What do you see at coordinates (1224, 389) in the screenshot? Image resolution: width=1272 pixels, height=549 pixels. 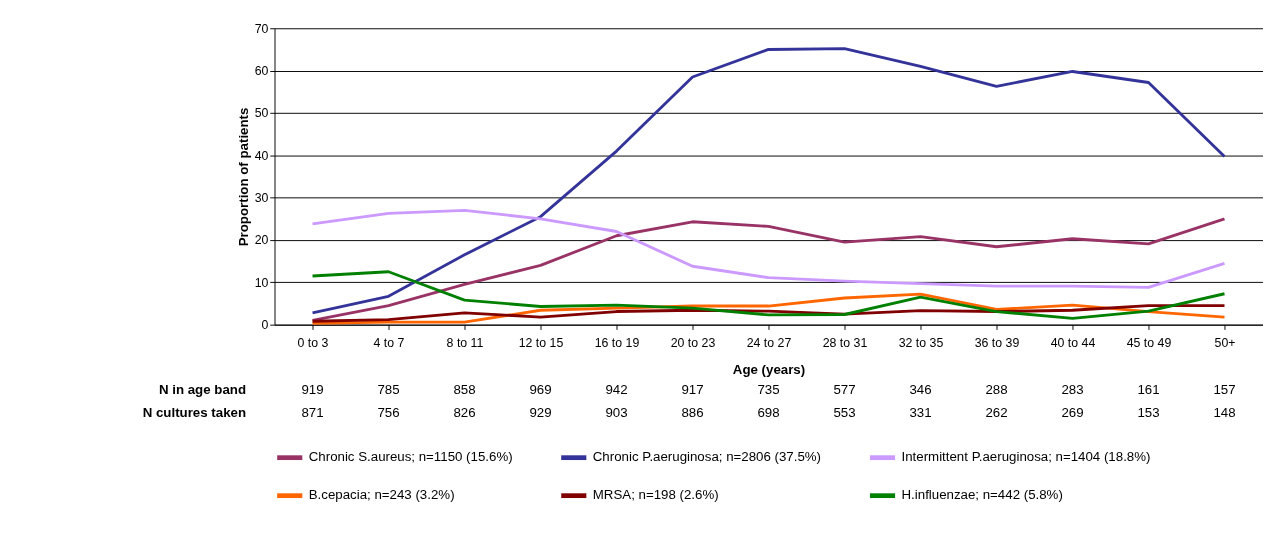 I see `text: 157` at bounding box center [1224, 389].